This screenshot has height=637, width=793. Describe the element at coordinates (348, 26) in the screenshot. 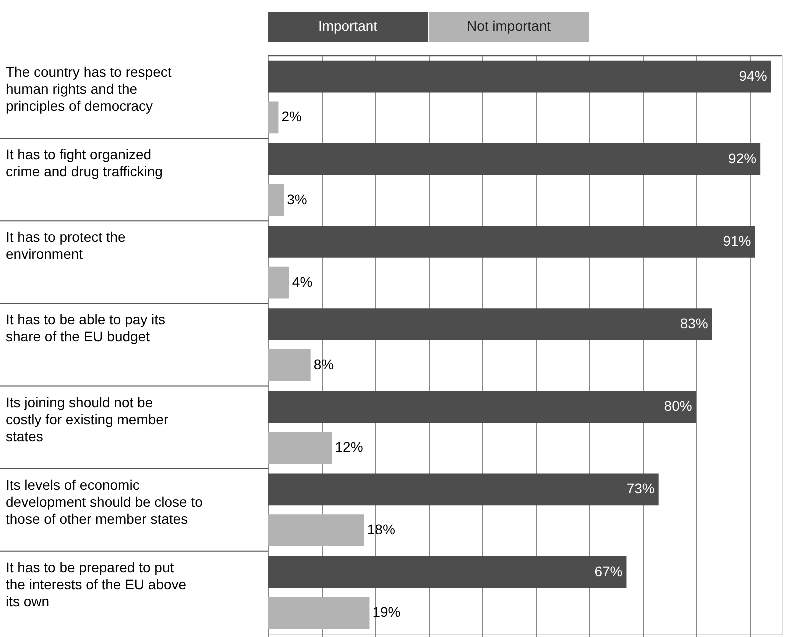

I see `series-label: Important` at that location.